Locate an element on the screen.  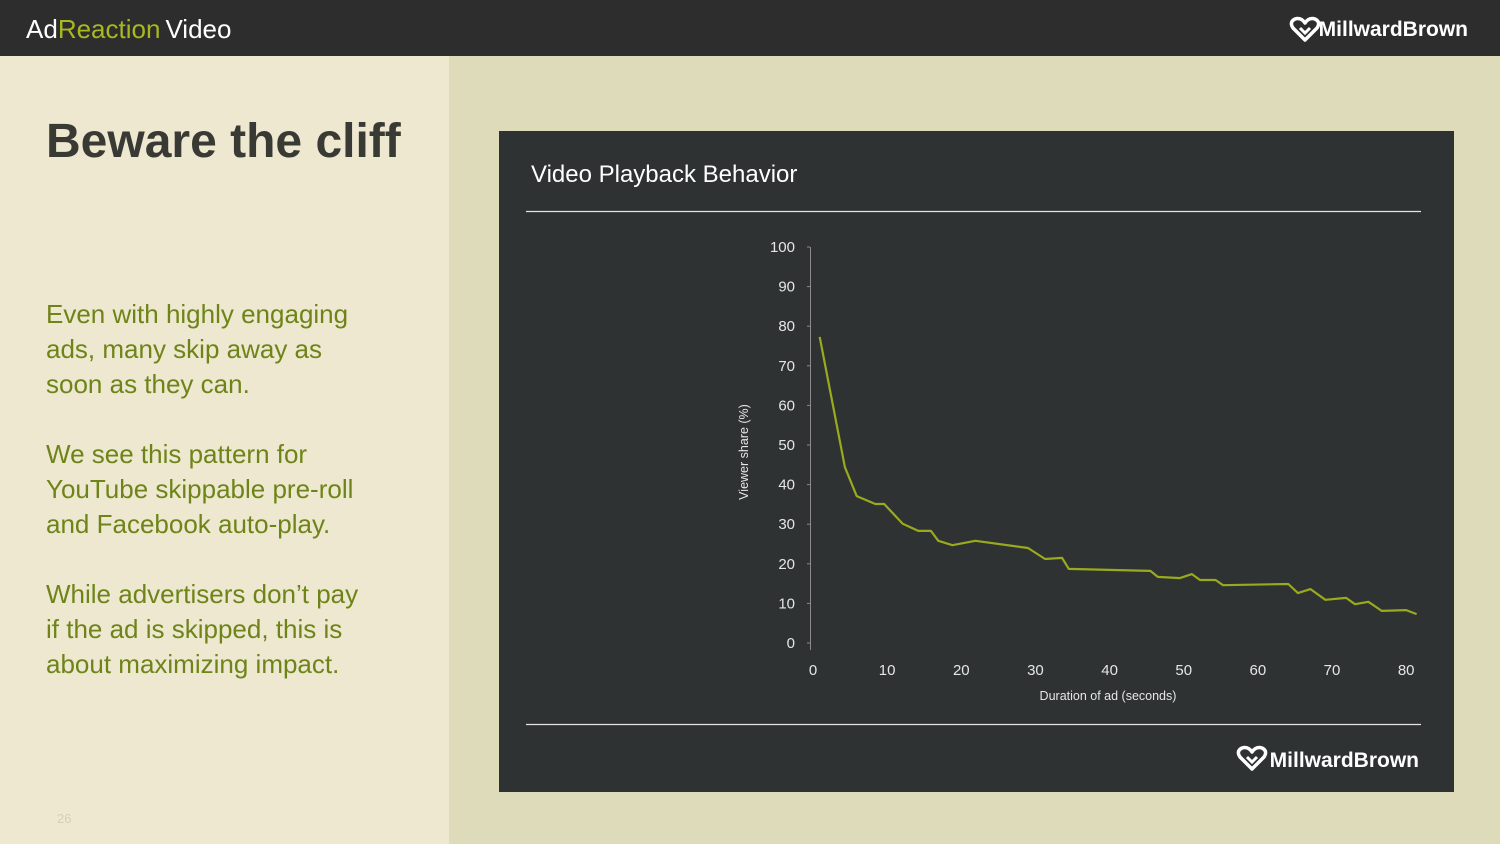
brand-suffix: Video is located at coordinates (198, 29).